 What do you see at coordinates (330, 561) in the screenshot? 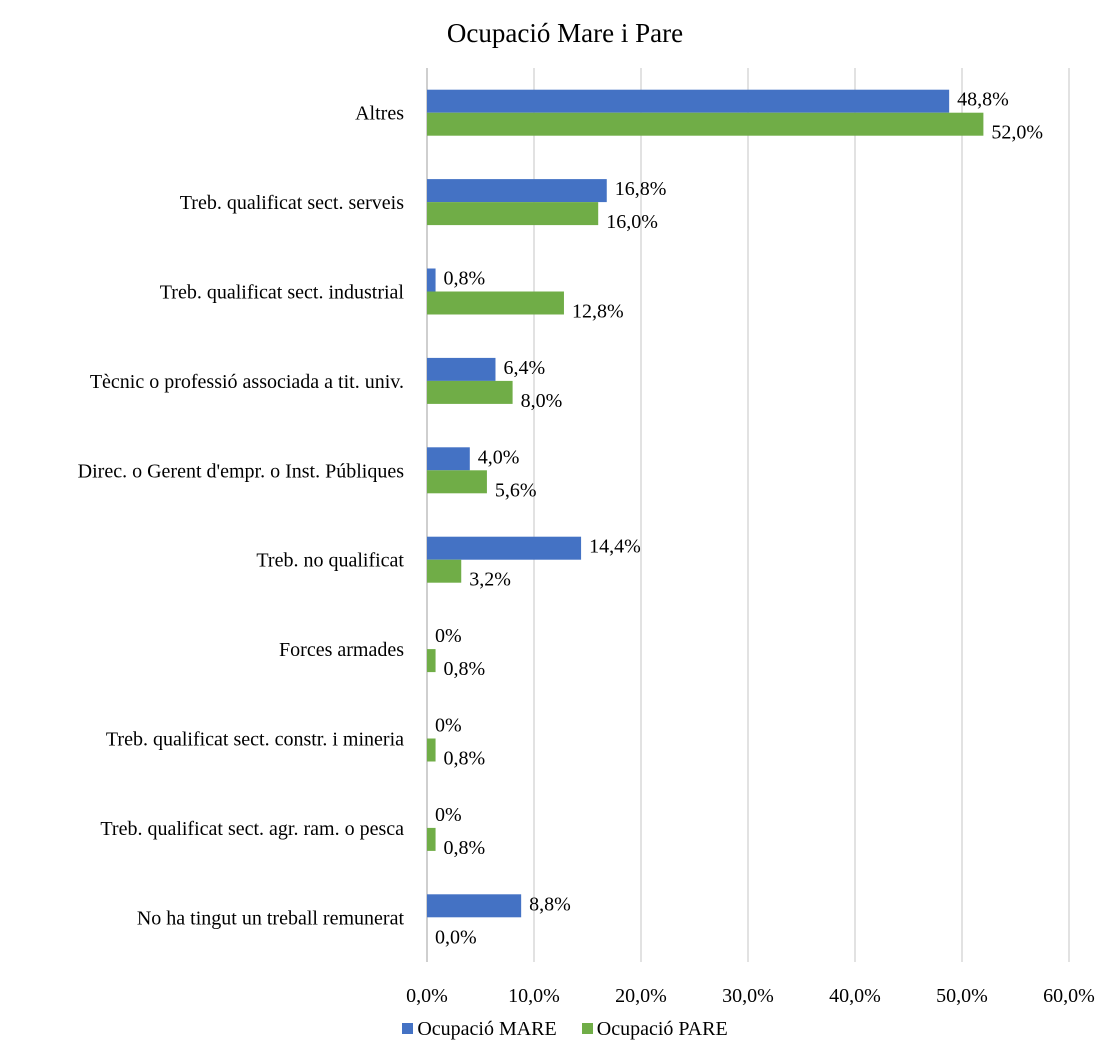
I see `category-label: Treb. no qualificat` at bounding box center [330, 561].